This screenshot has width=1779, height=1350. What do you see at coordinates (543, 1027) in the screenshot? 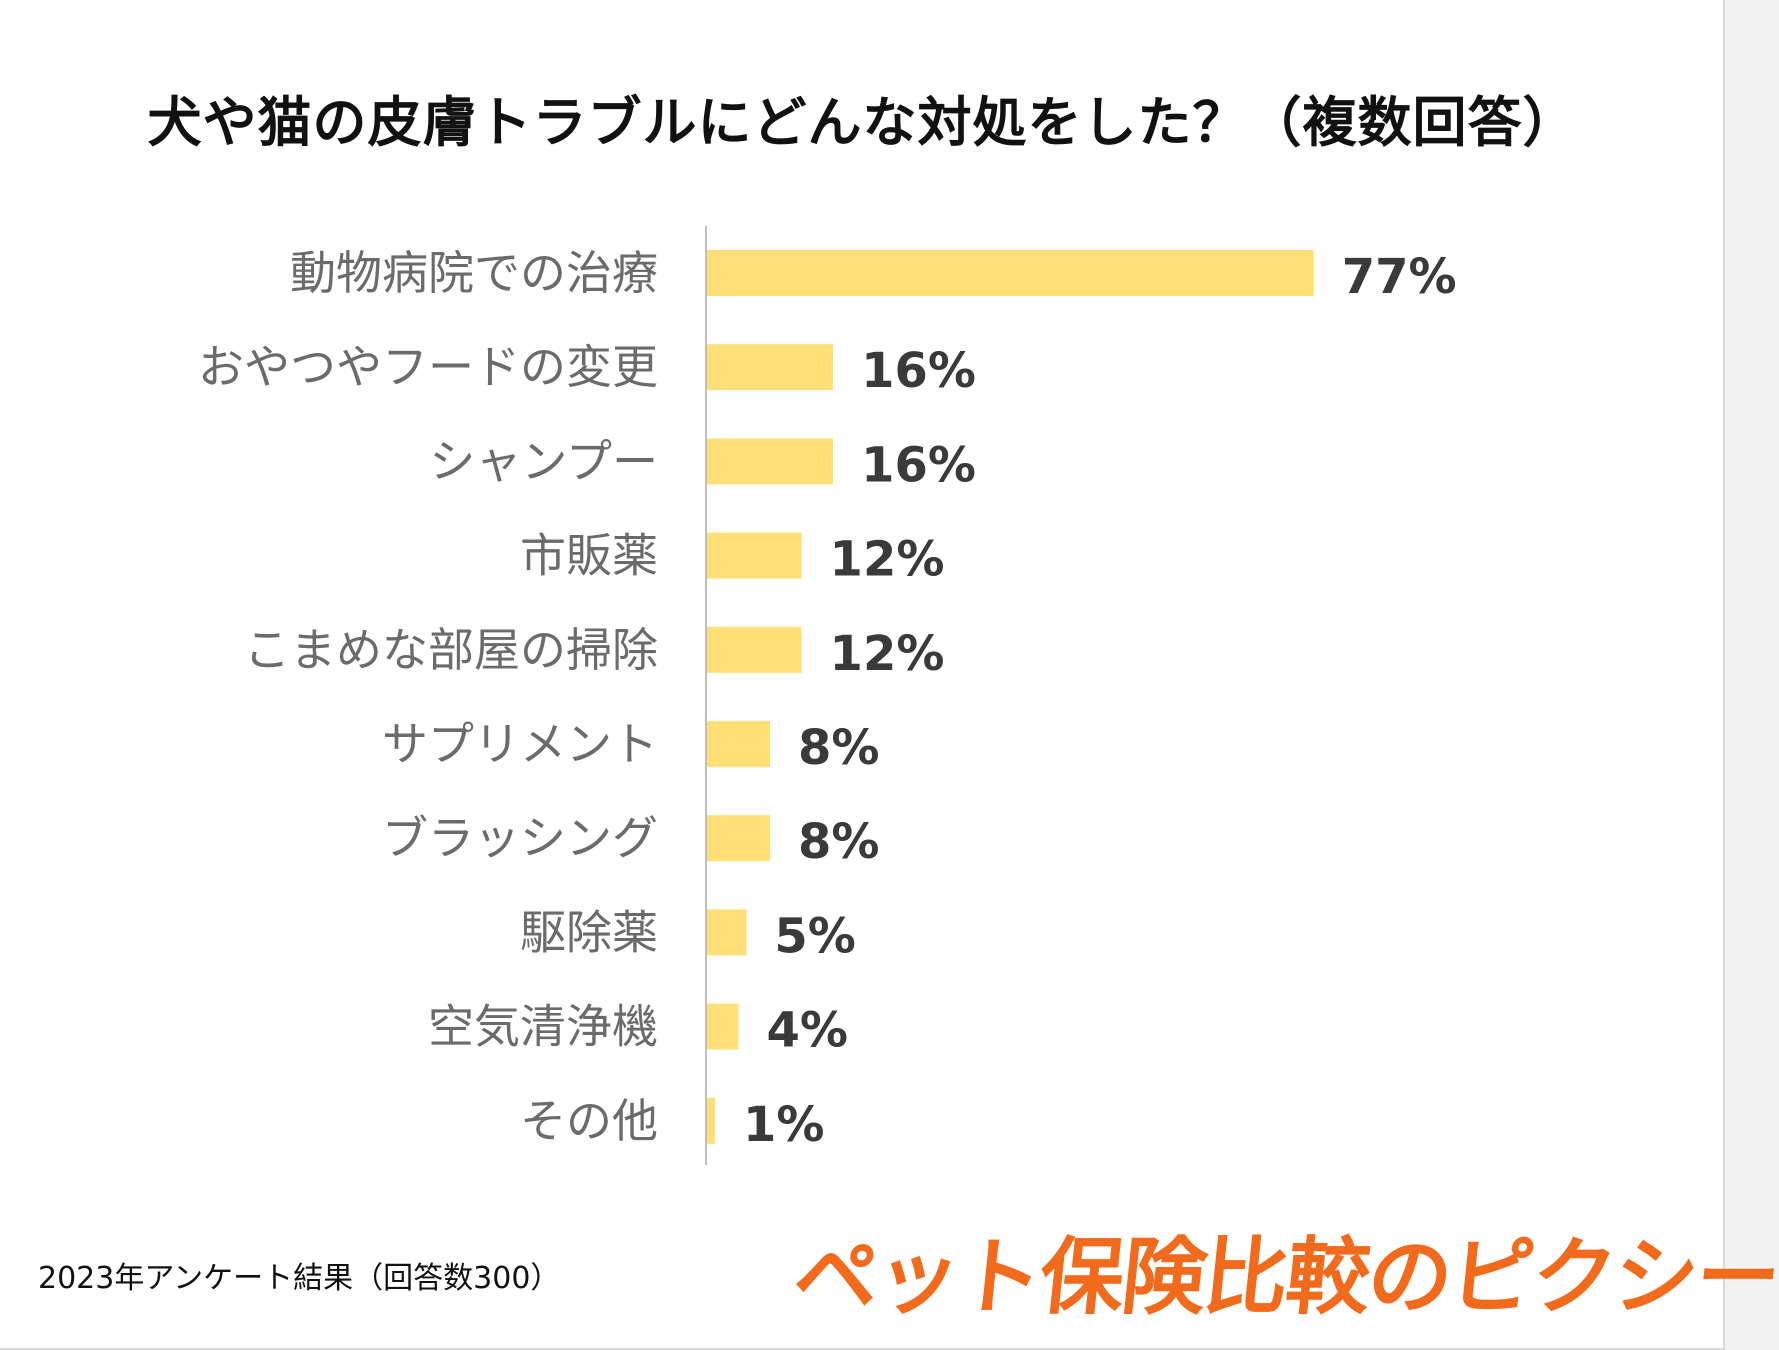
I see `category-label-8: 空気清浄機` at bounding box center [543, 1027].